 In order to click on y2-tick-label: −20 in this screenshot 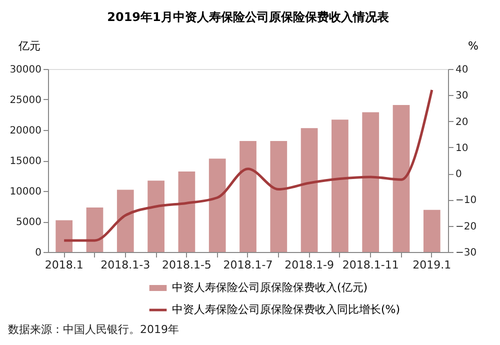, I will do `click(466, 226)`.